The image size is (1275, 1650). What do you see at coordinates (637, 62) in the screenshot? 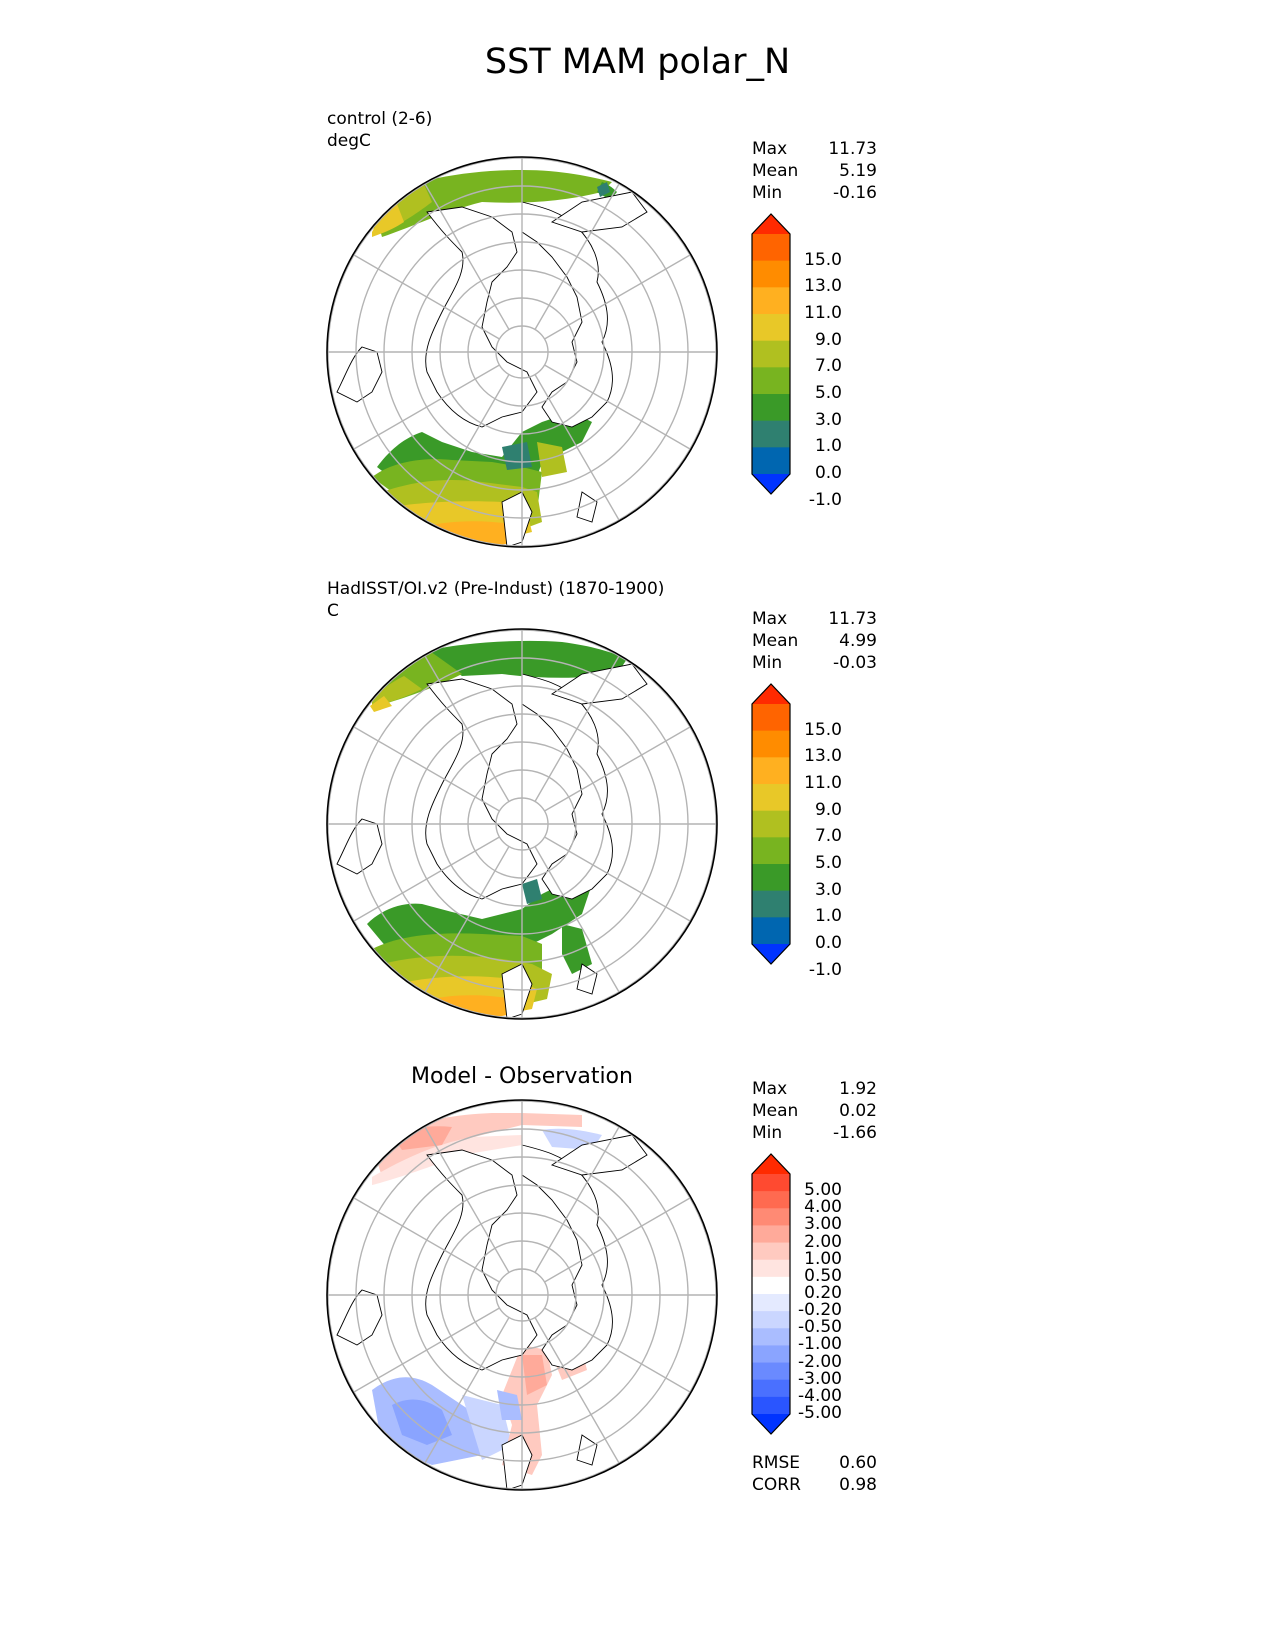
I see `figure-title: SST MAM polar_N` at bounding box center [637, 62].